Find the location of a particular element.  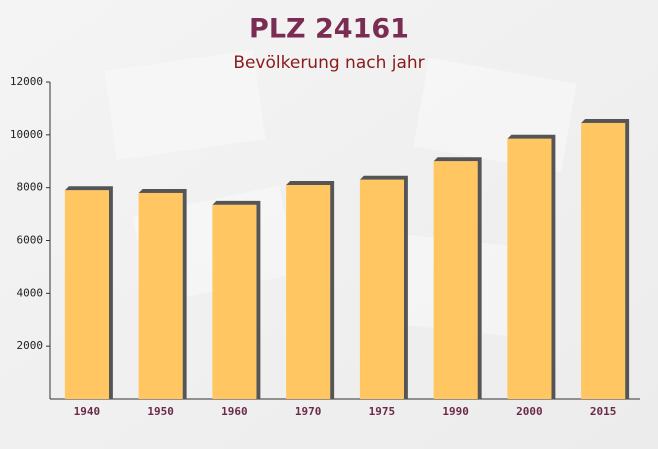

y-tick-label: 6000 is located at coordinates (30, 240).